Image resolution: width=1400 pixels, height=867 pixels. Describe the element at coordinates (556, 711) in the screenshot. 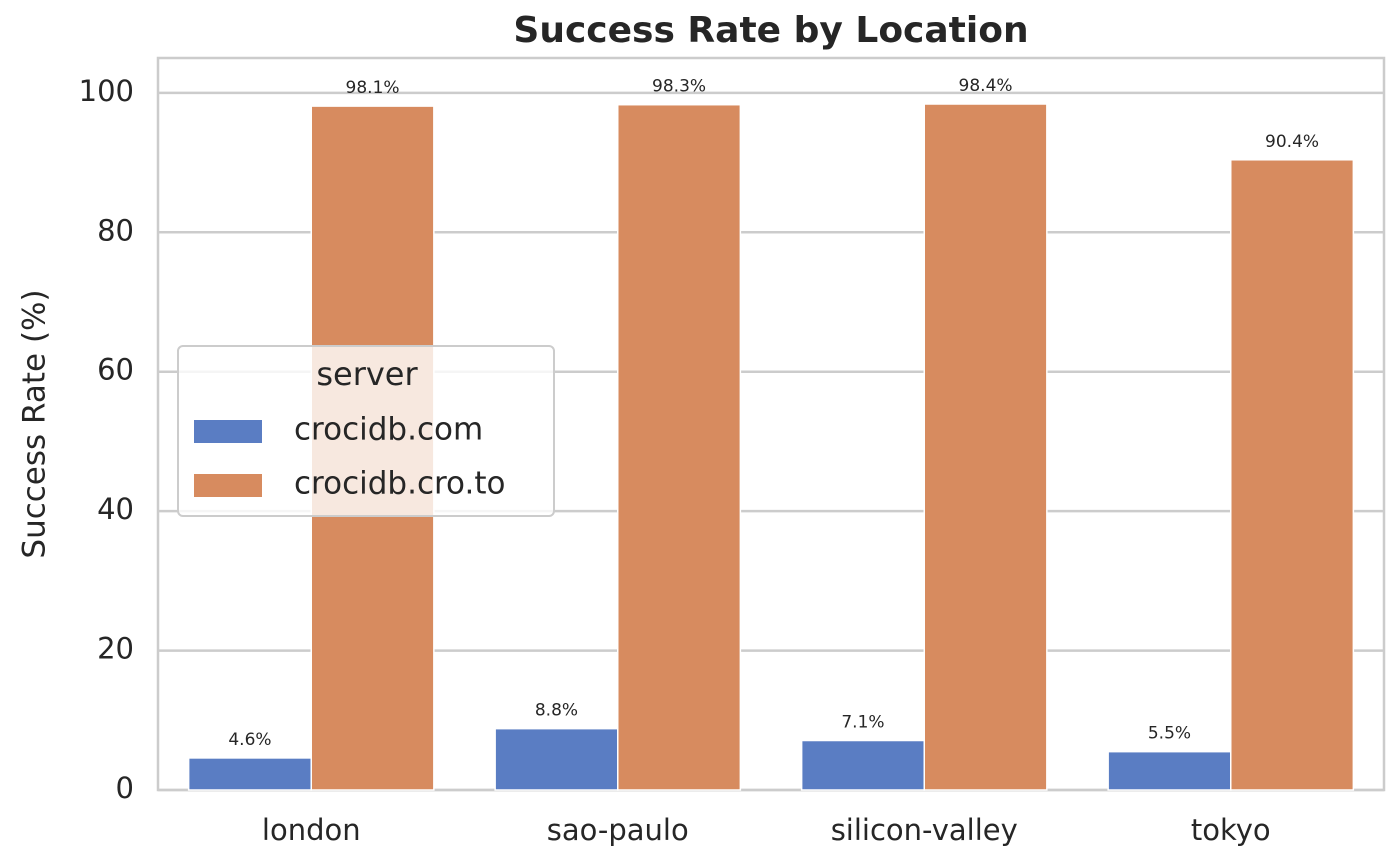

I see `value-label: 8.8%` at that location.